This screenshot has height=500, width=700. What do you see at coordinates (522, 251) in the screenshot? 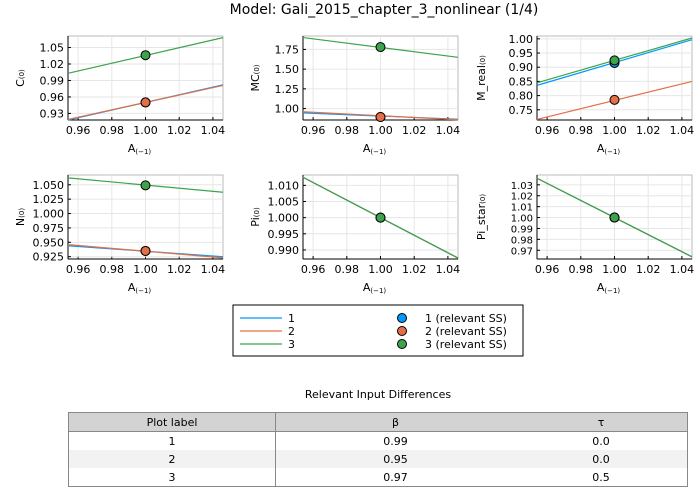
I see `y-tick-label: 0.97` at bounding box center [522, 251].